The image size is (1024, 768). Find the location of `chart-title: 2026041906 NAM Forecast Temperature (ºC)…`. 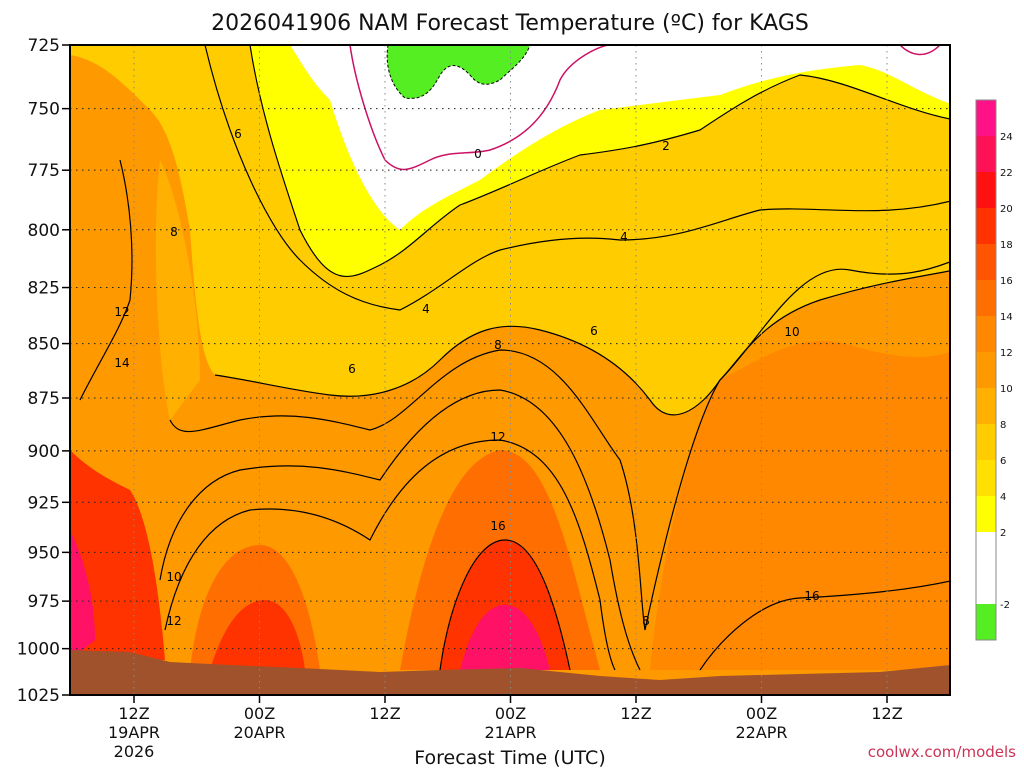

chart-title: 2026041906 NAM Forecast Temperature (ºC)… is located at coordinates (510, 23).